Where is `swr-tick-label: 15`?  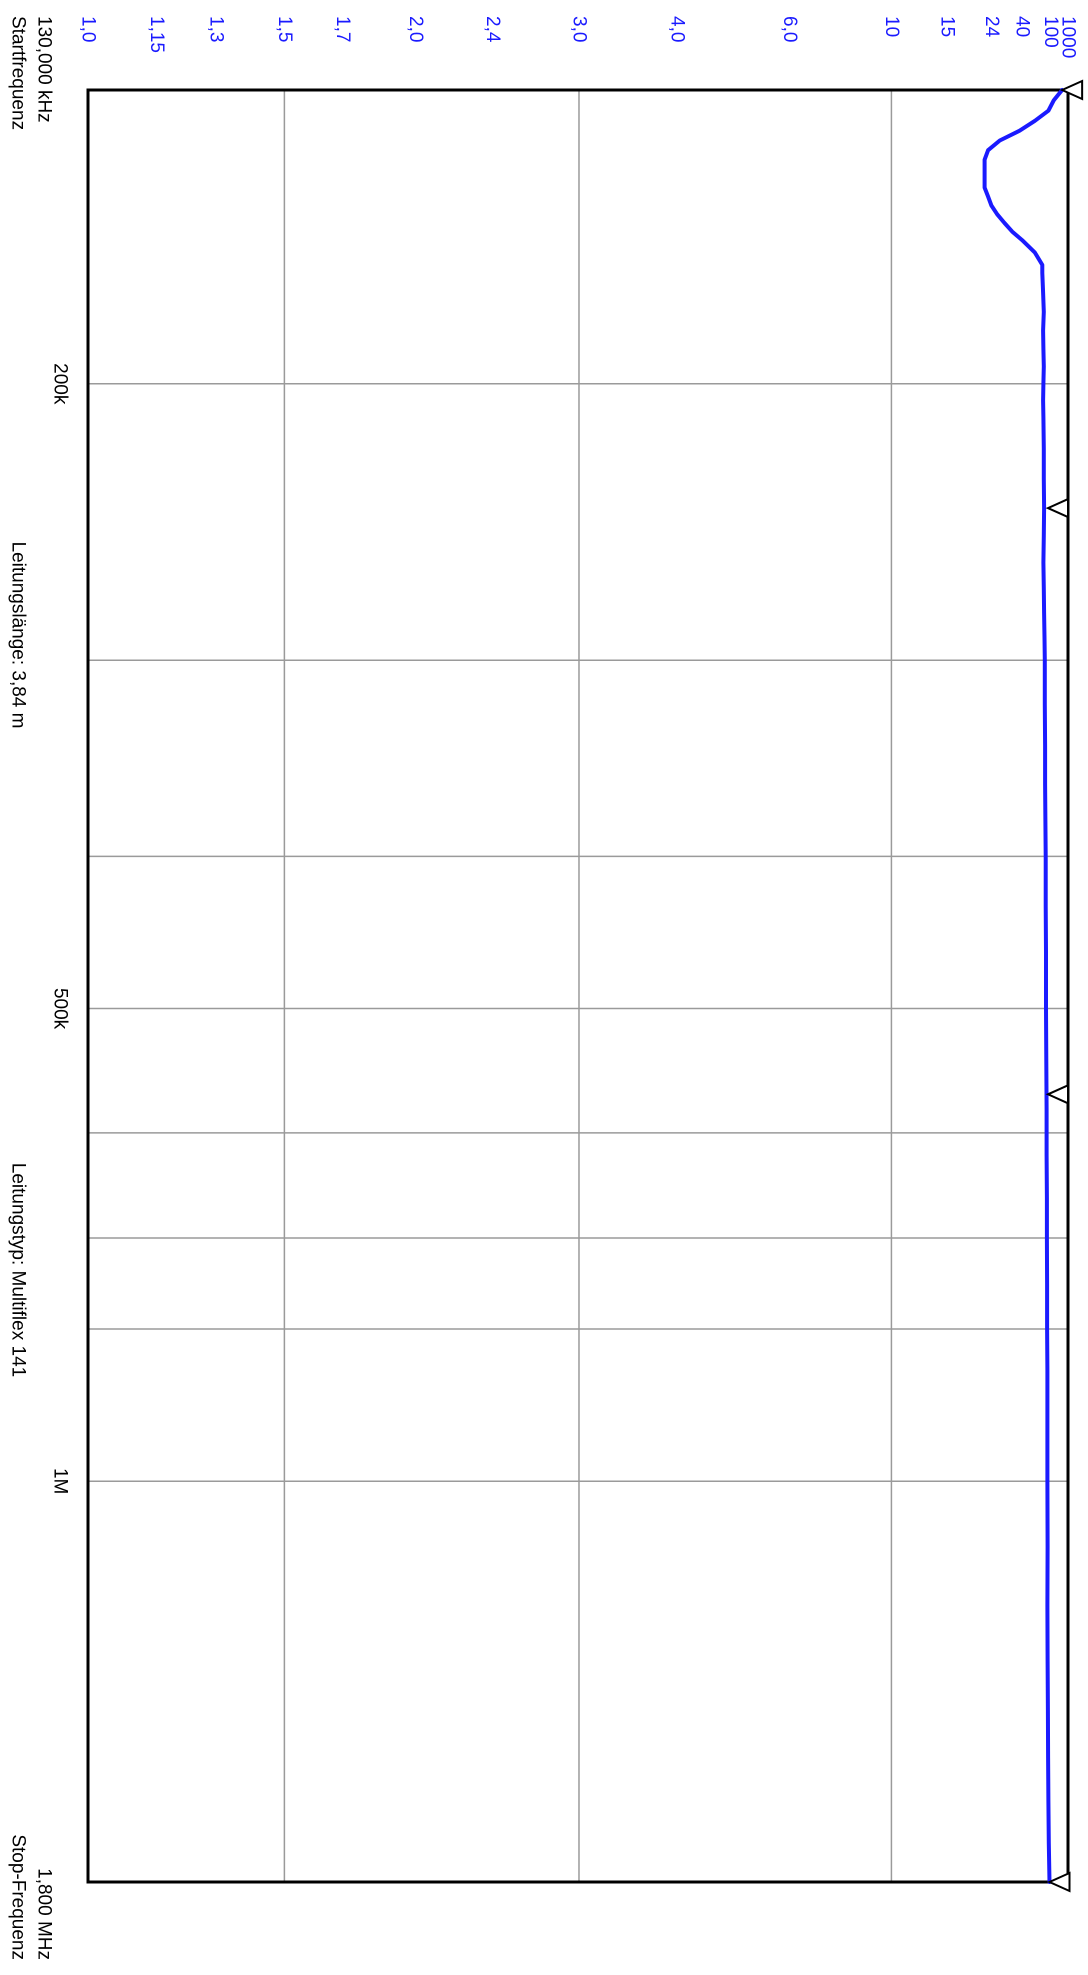
swr-tick-label: 15 is located at coordinates (947, 26).